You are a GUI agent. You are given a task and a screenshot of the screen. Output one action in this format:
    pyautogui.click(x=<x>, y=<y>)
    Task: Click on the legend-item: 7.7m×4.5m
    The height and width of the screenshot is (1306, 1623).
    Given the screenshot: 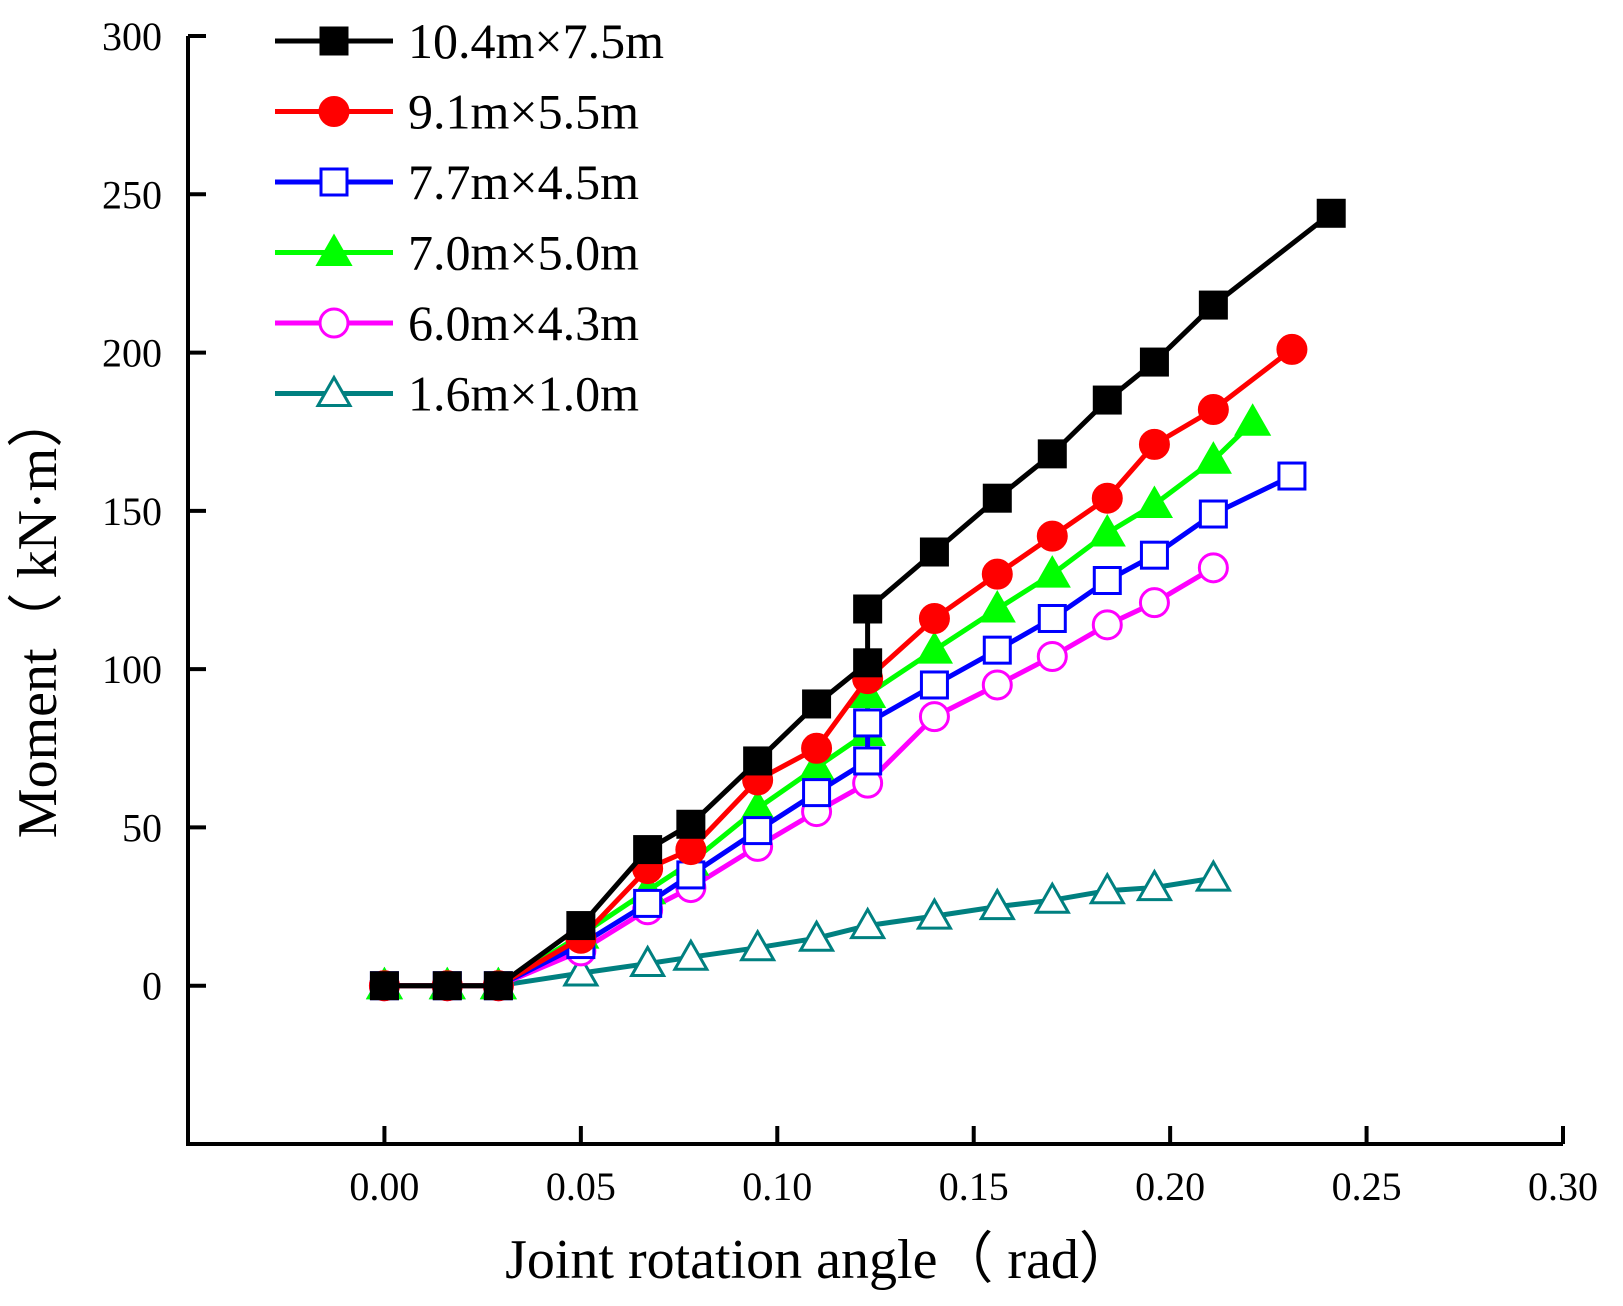 What is the action you would take?
    pyautogui.click(x=457, y=182)
    